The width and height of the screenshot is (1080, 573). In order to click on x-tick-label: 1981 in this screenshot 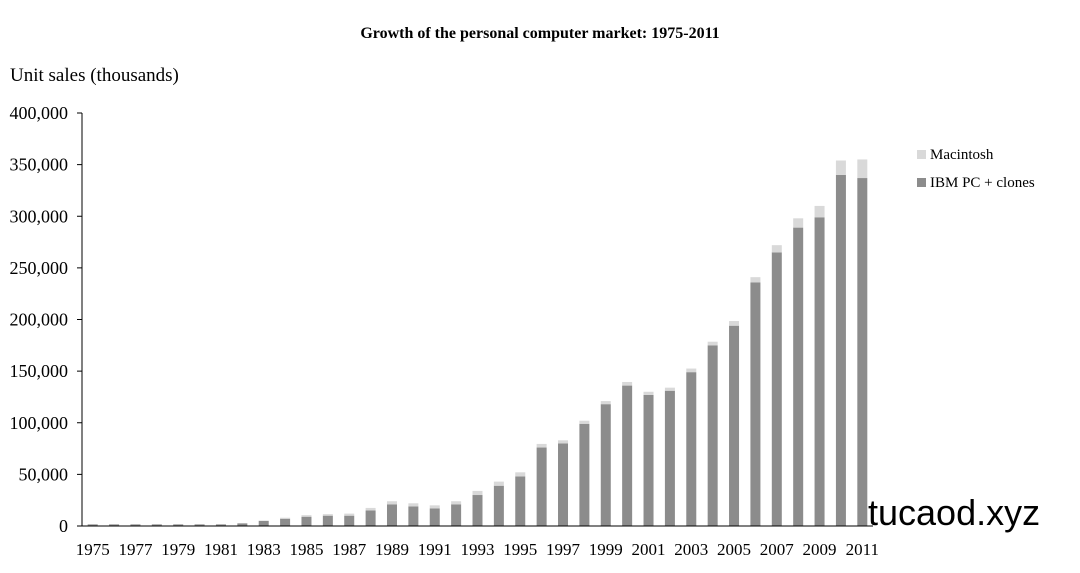, I will do `click(221, 549)`.